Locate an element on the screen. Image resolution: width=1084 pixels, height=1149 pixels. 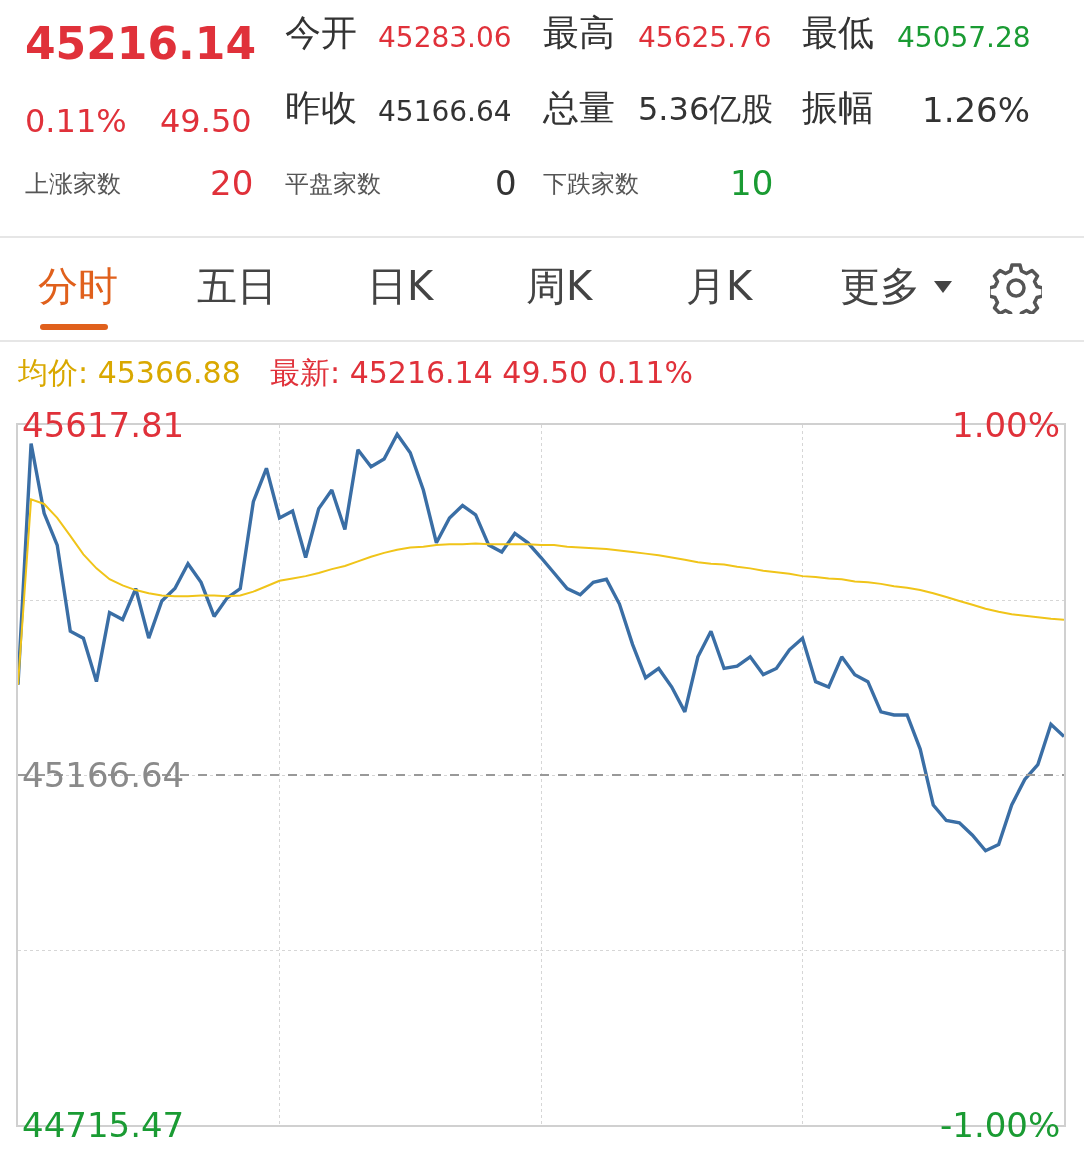
text: 月K is located at coordinates (719, 286).